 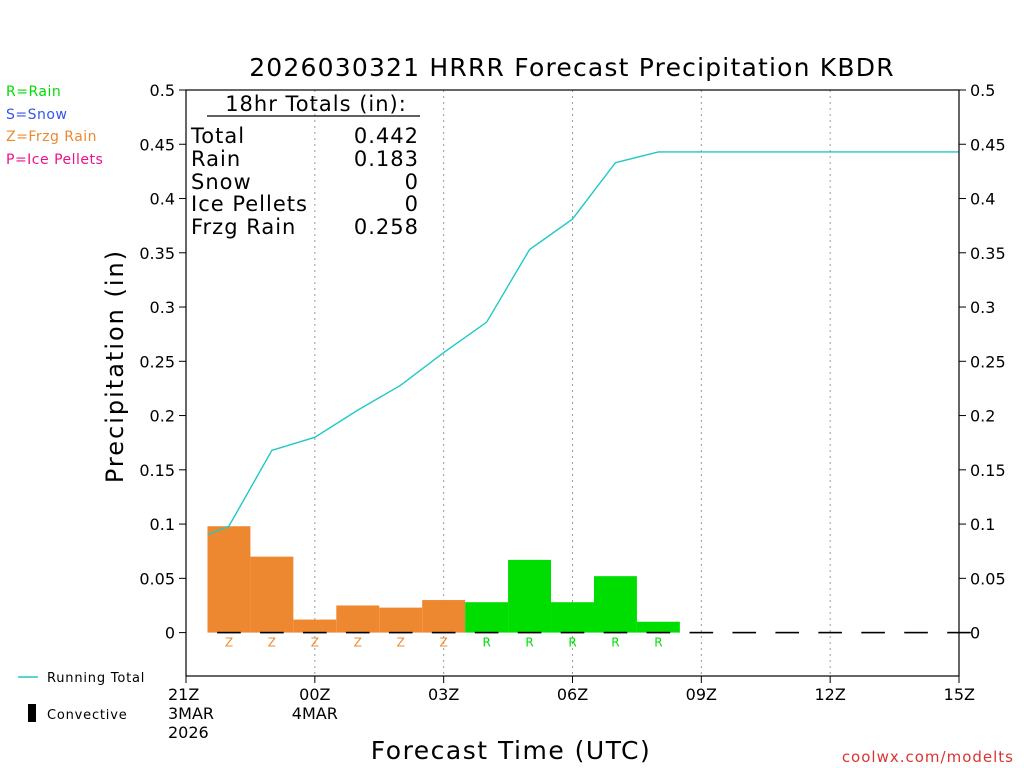 What do you see at coordinates (386, 136) in the screenshot?
I see `totals-value-total: 0.442` at bounding box center [386, 136].